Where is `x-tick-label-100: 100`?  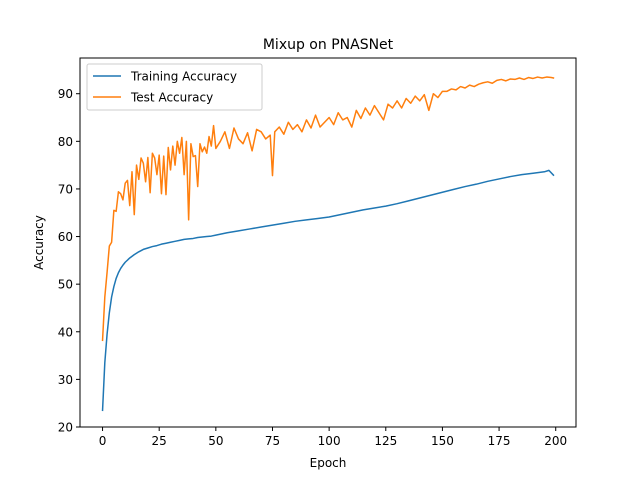
x-tick-label-100: 100 is located at coordinates (329, 441).